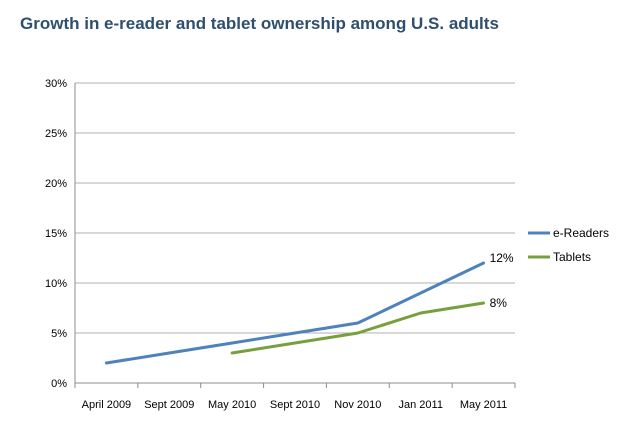 The width and height of the screenshot is (640, 426). I want to click on y-axis: 0% 5% 10% 15% 20% 25% 30%, so click(60, 234).